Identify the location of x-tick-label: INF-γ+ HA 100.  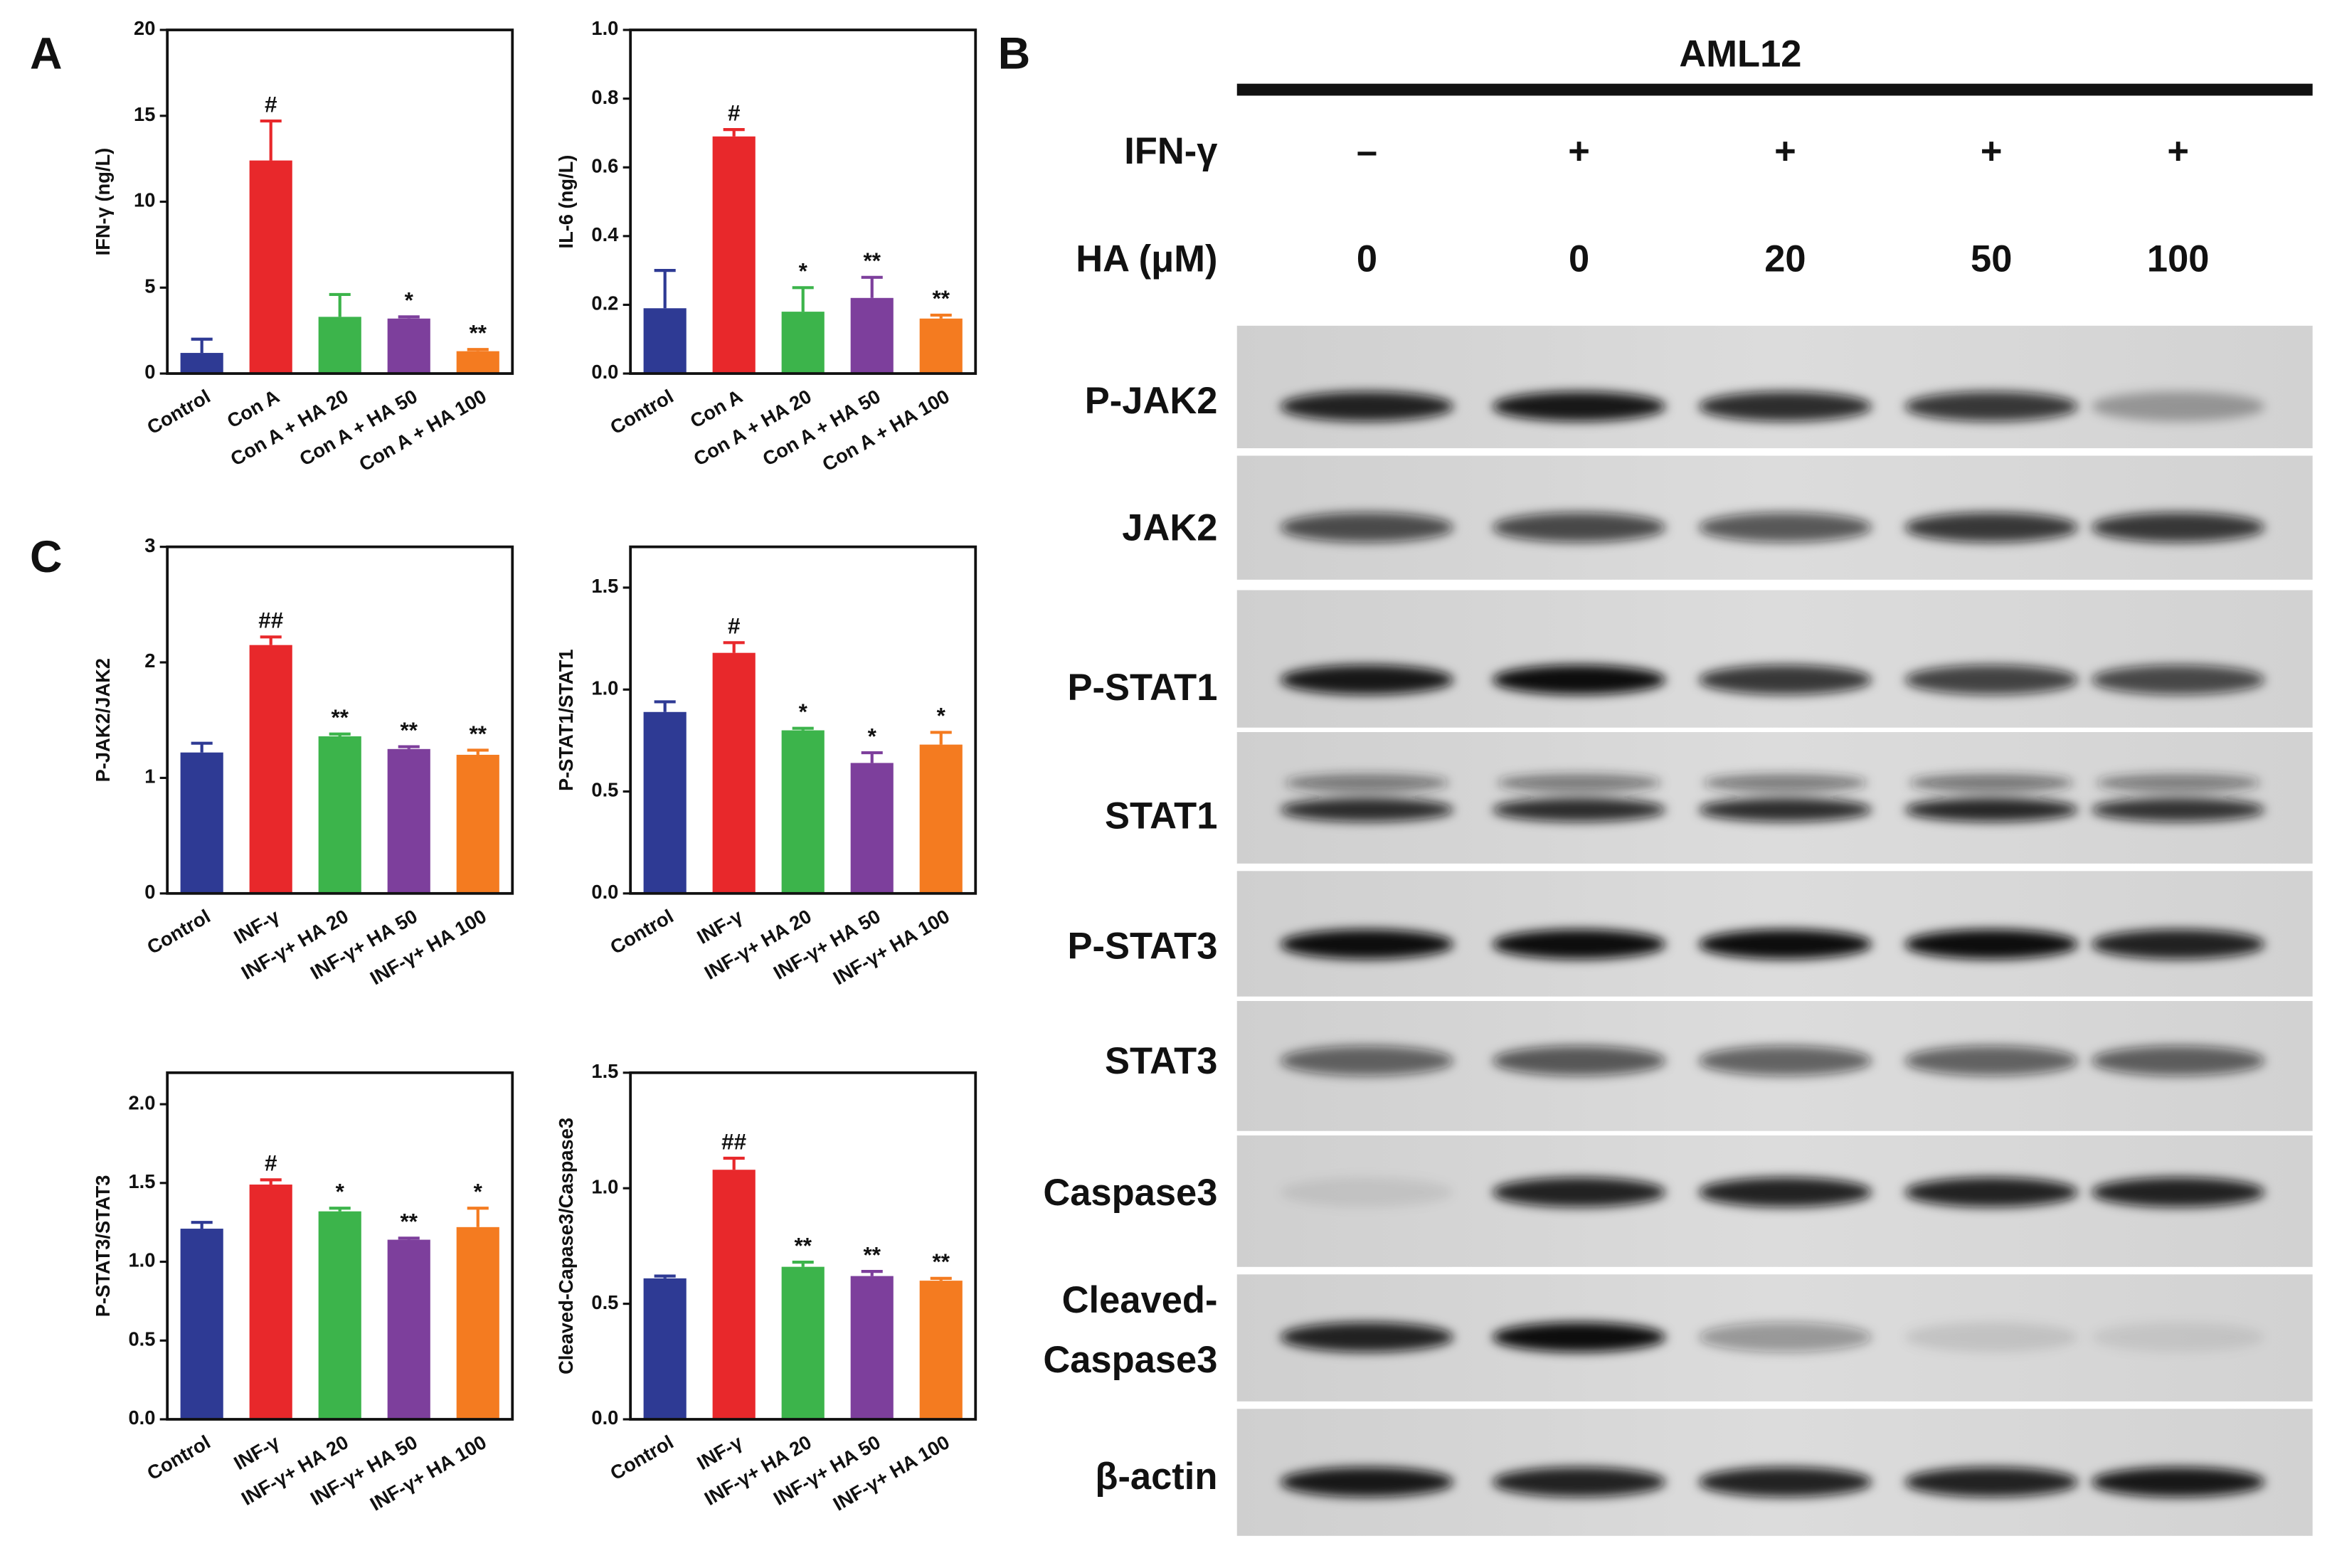
(891, 947).